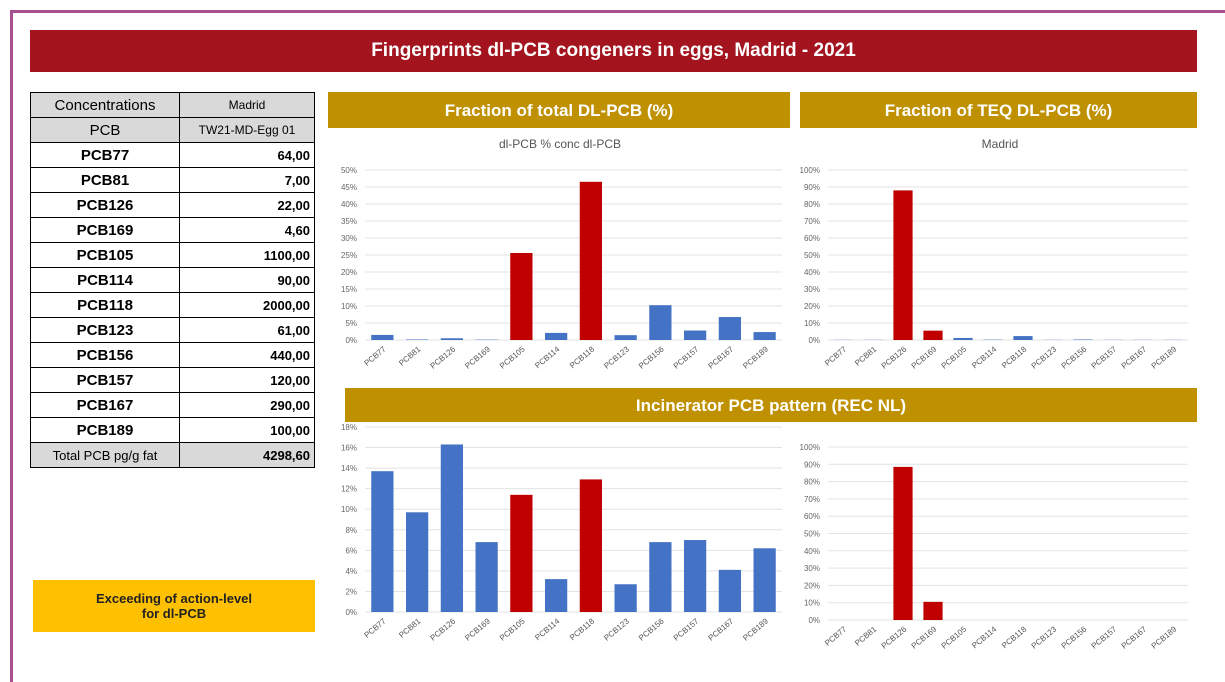 The image size is (1225, 682). I want to click on y-tick-label: 40%, so click(812, 551).